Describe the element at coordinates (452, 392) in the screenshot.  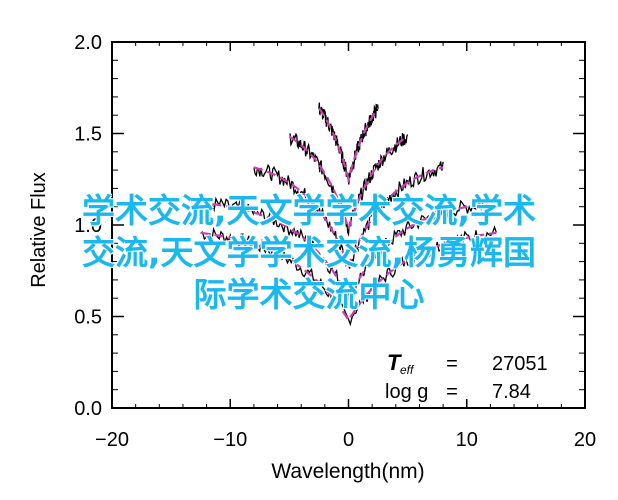
I see `logg-equals: =` at that location.